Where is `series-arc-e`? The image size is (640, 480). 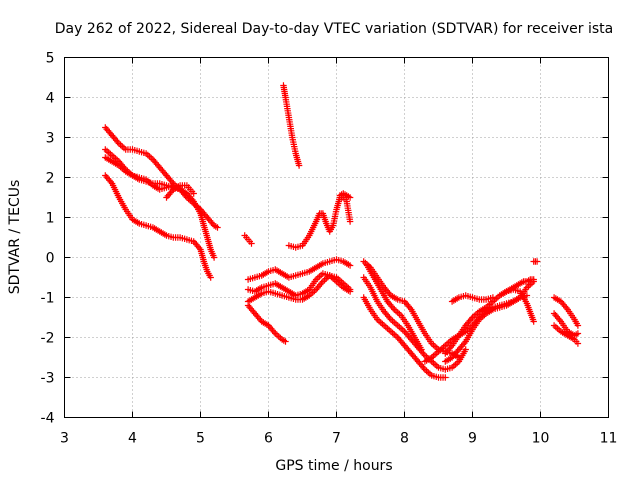
series-arc-e is located at coordinates (180, 191).